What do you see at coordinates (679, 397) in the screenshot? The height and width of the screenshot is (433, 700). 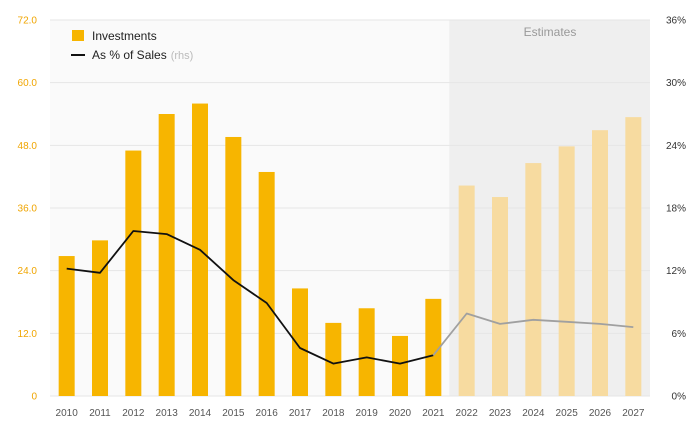 I see `y-right-tick-label: 0%` at bounding box center [679, 397].